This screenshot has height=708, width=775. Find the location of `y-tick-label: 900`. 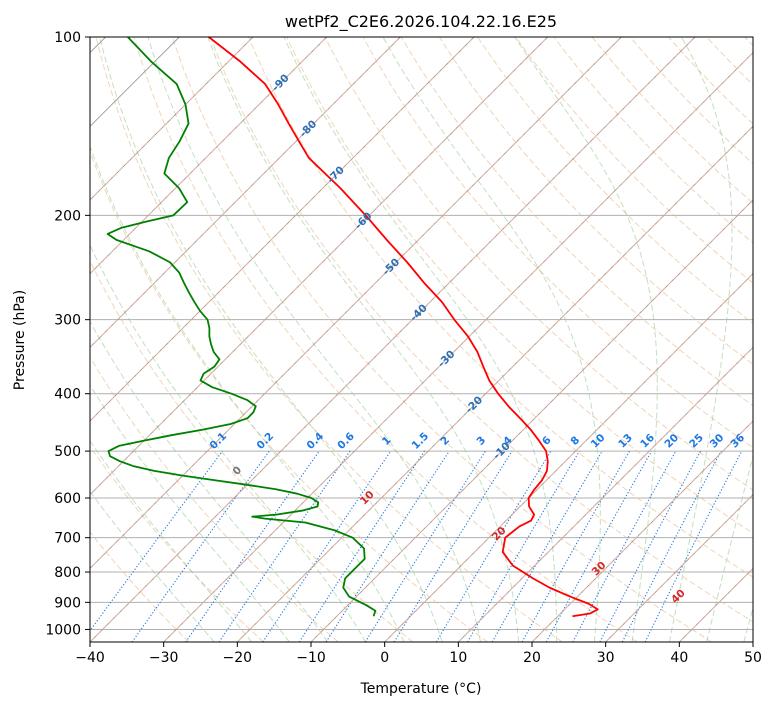

y-tick-label: 900 is located at coordinates (67, 603).